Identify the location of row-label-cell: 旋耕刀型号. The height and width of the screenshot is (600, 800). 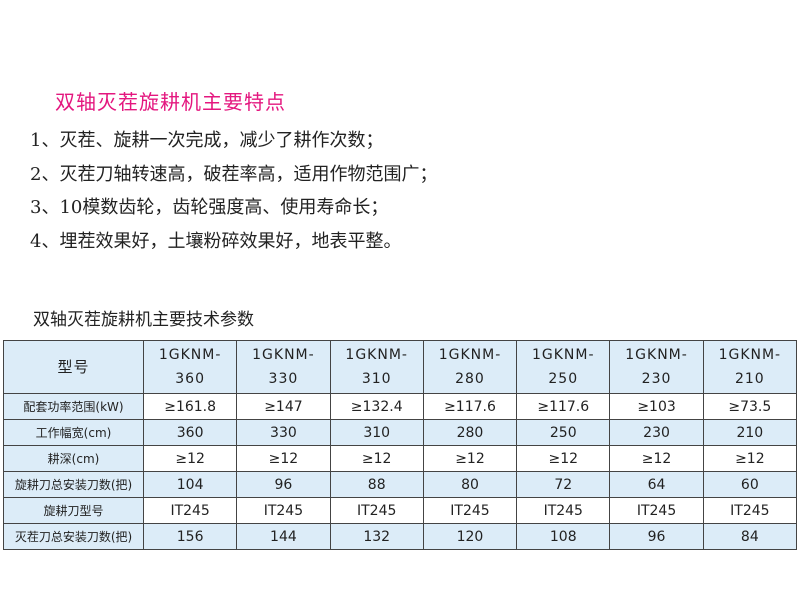
(73, 510).